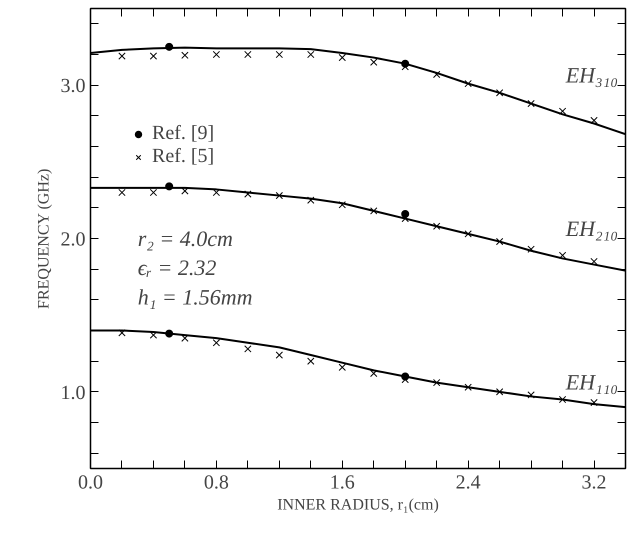  Describe the element at coordinates (44, 238) in the screenshot. I see `y-axis-title: FREQUENCY (GHz)` at that location.